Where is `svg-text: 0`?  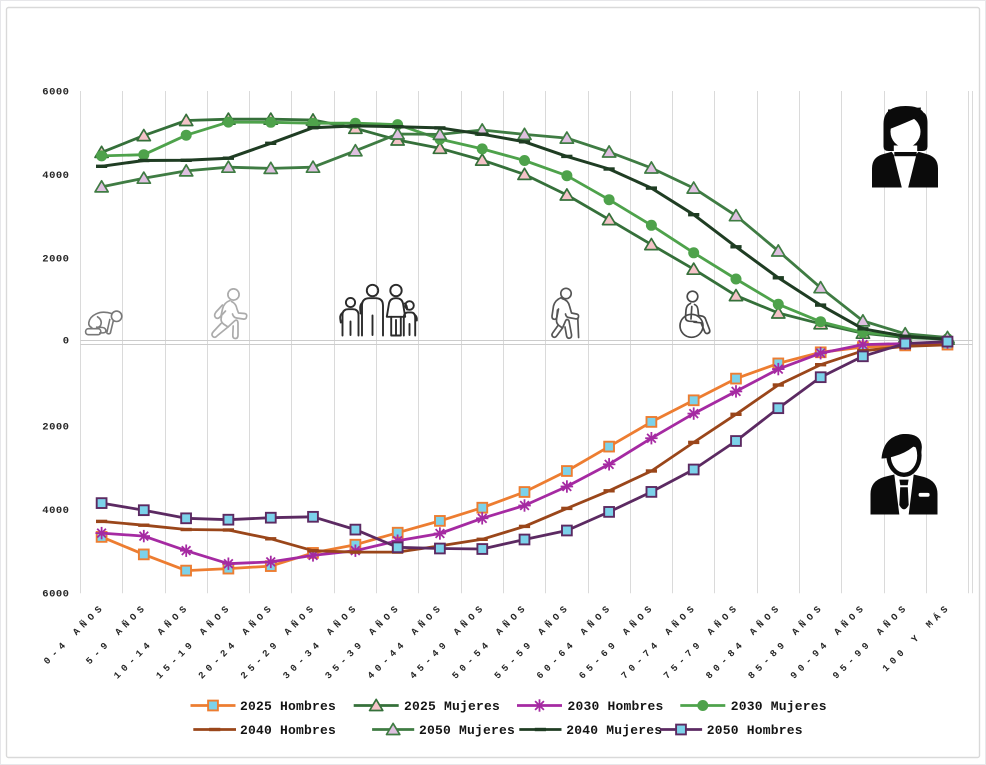
svg-text: 0 is located at coordinates (66, 342).